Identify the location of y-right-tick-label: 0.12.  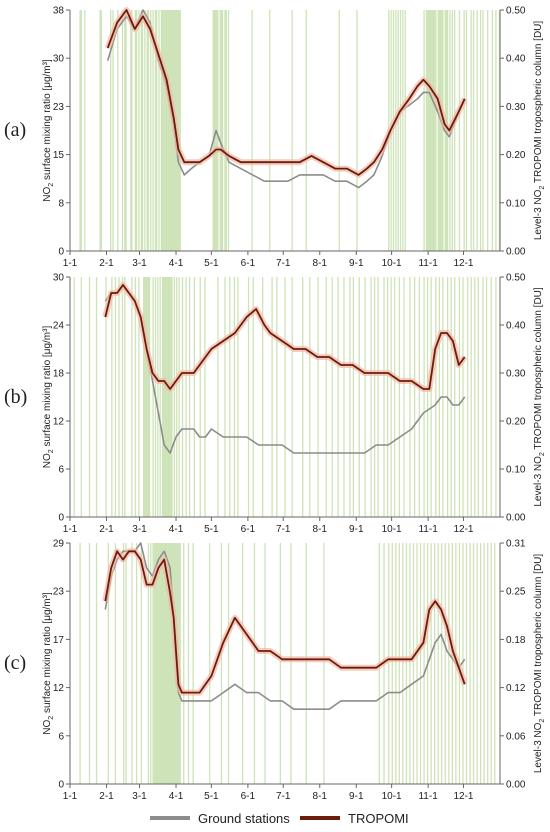
(516, 688).